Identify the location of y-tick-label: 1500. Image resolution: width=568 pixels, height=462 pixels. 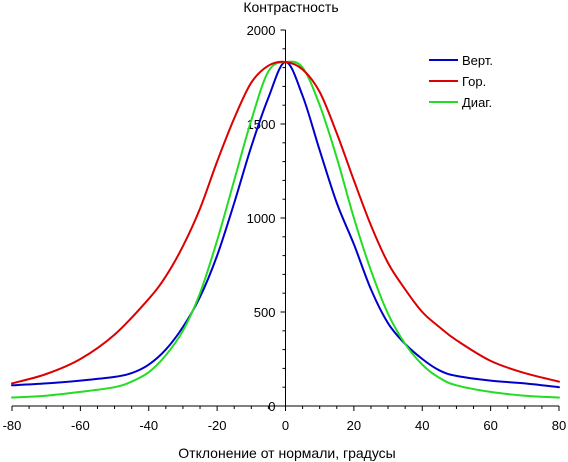
(261, 124).